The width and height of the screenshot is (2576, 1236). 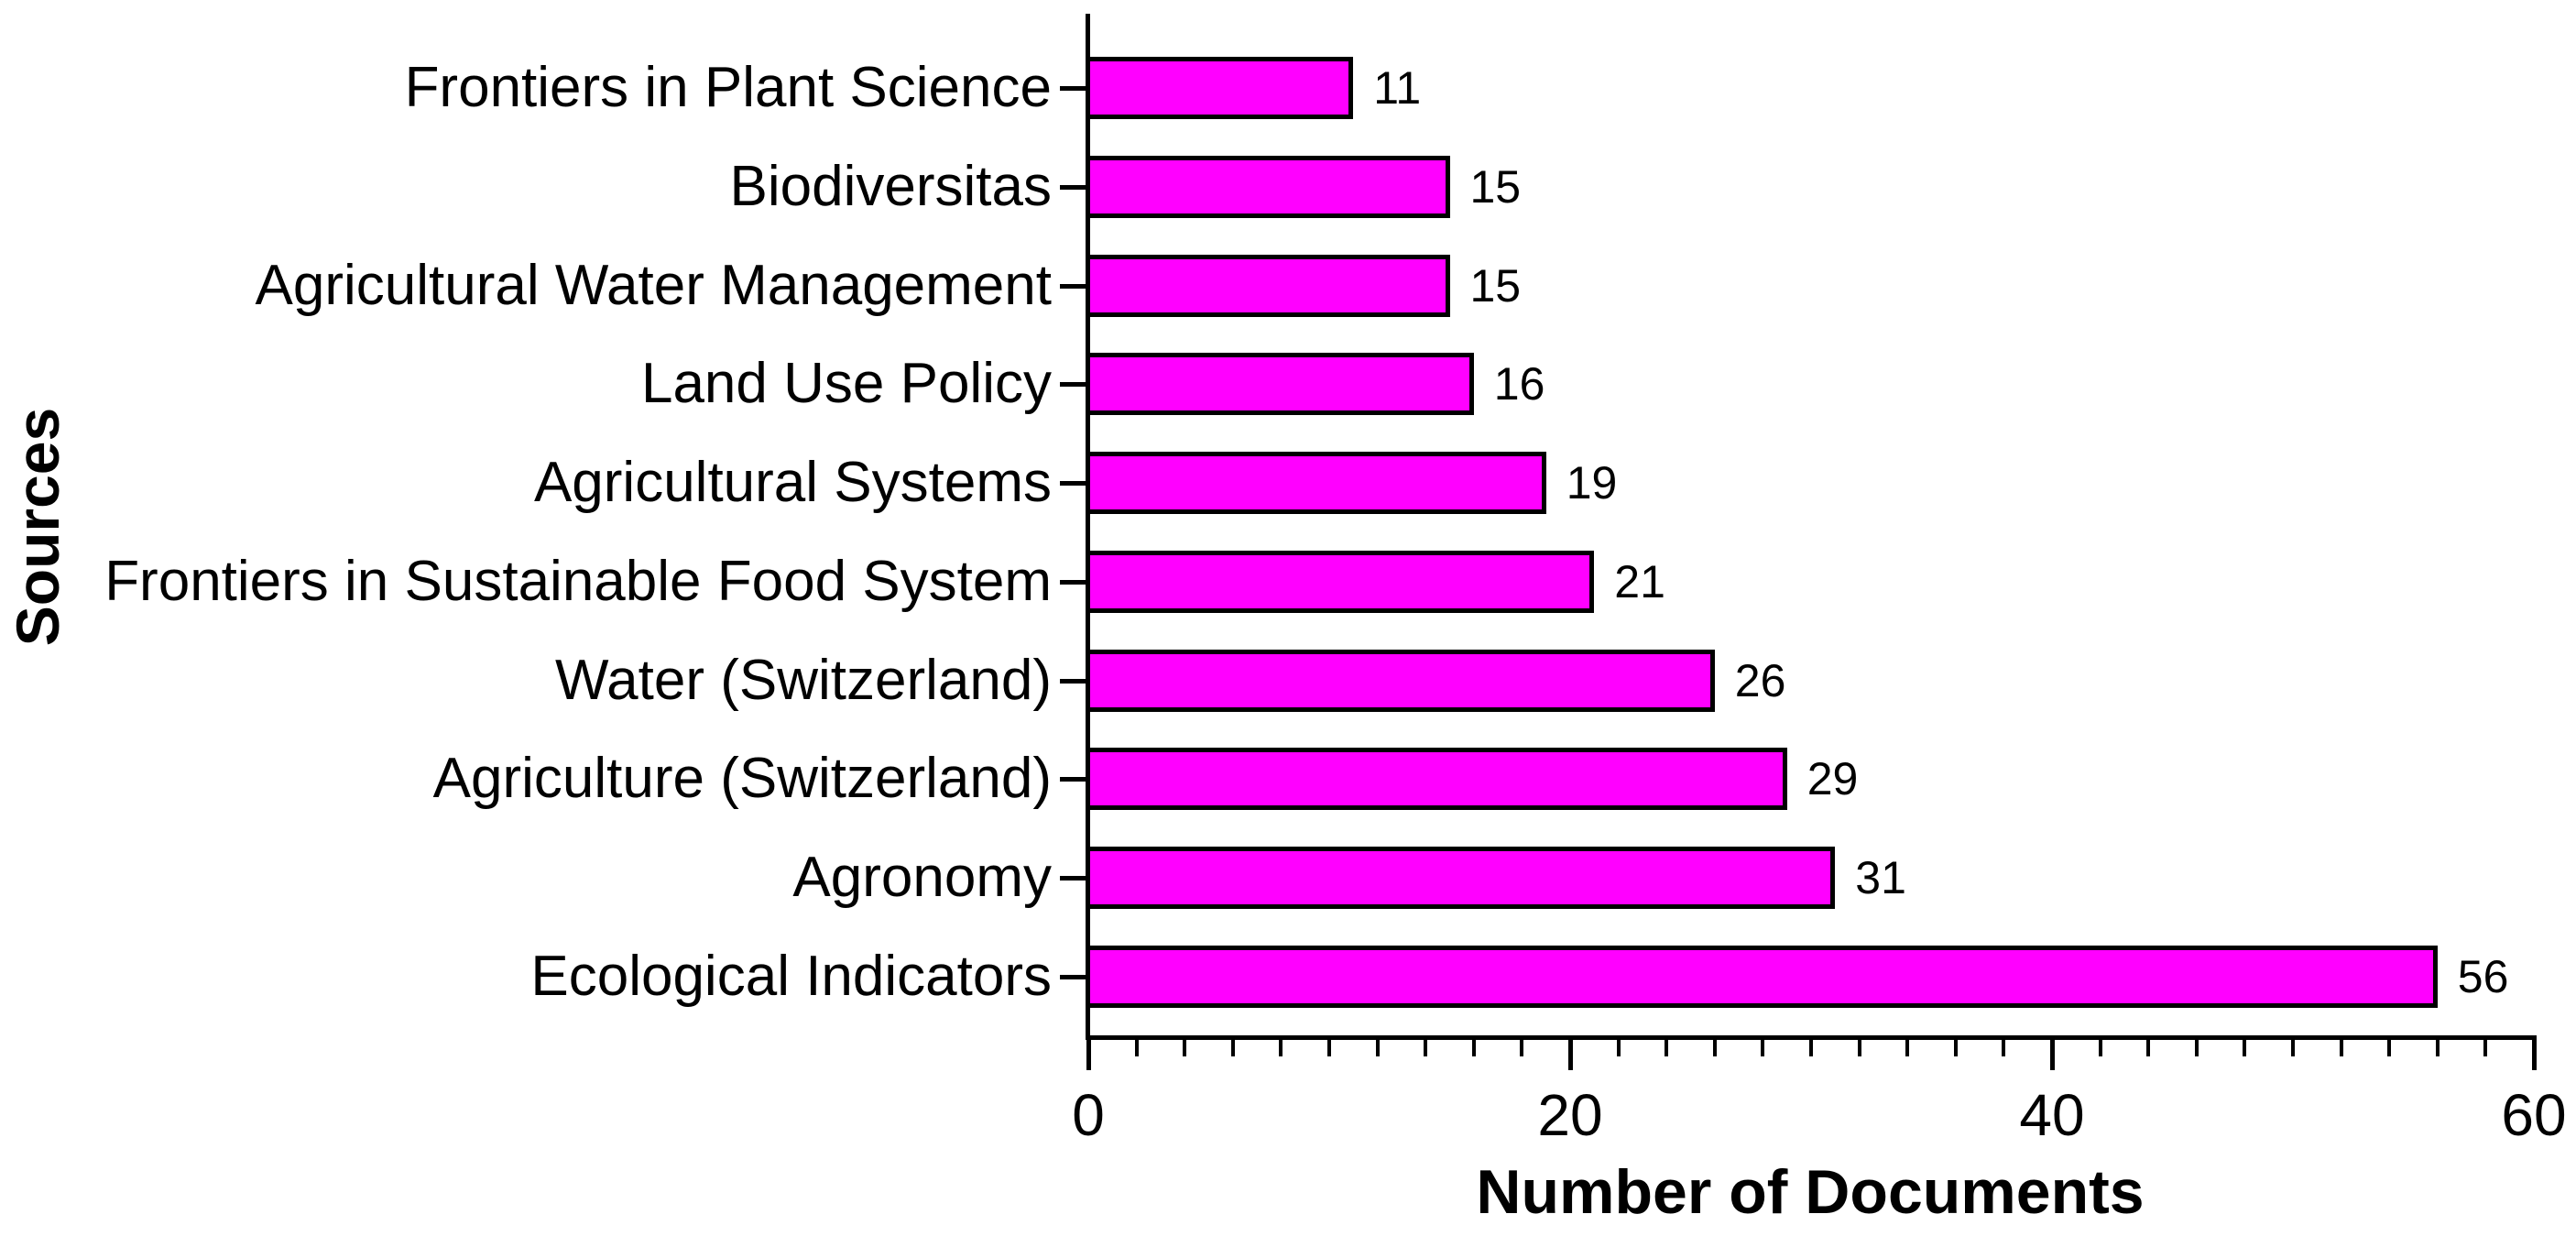 I want to click on x-tick-label: 20, so click(x=1570, y=1115).